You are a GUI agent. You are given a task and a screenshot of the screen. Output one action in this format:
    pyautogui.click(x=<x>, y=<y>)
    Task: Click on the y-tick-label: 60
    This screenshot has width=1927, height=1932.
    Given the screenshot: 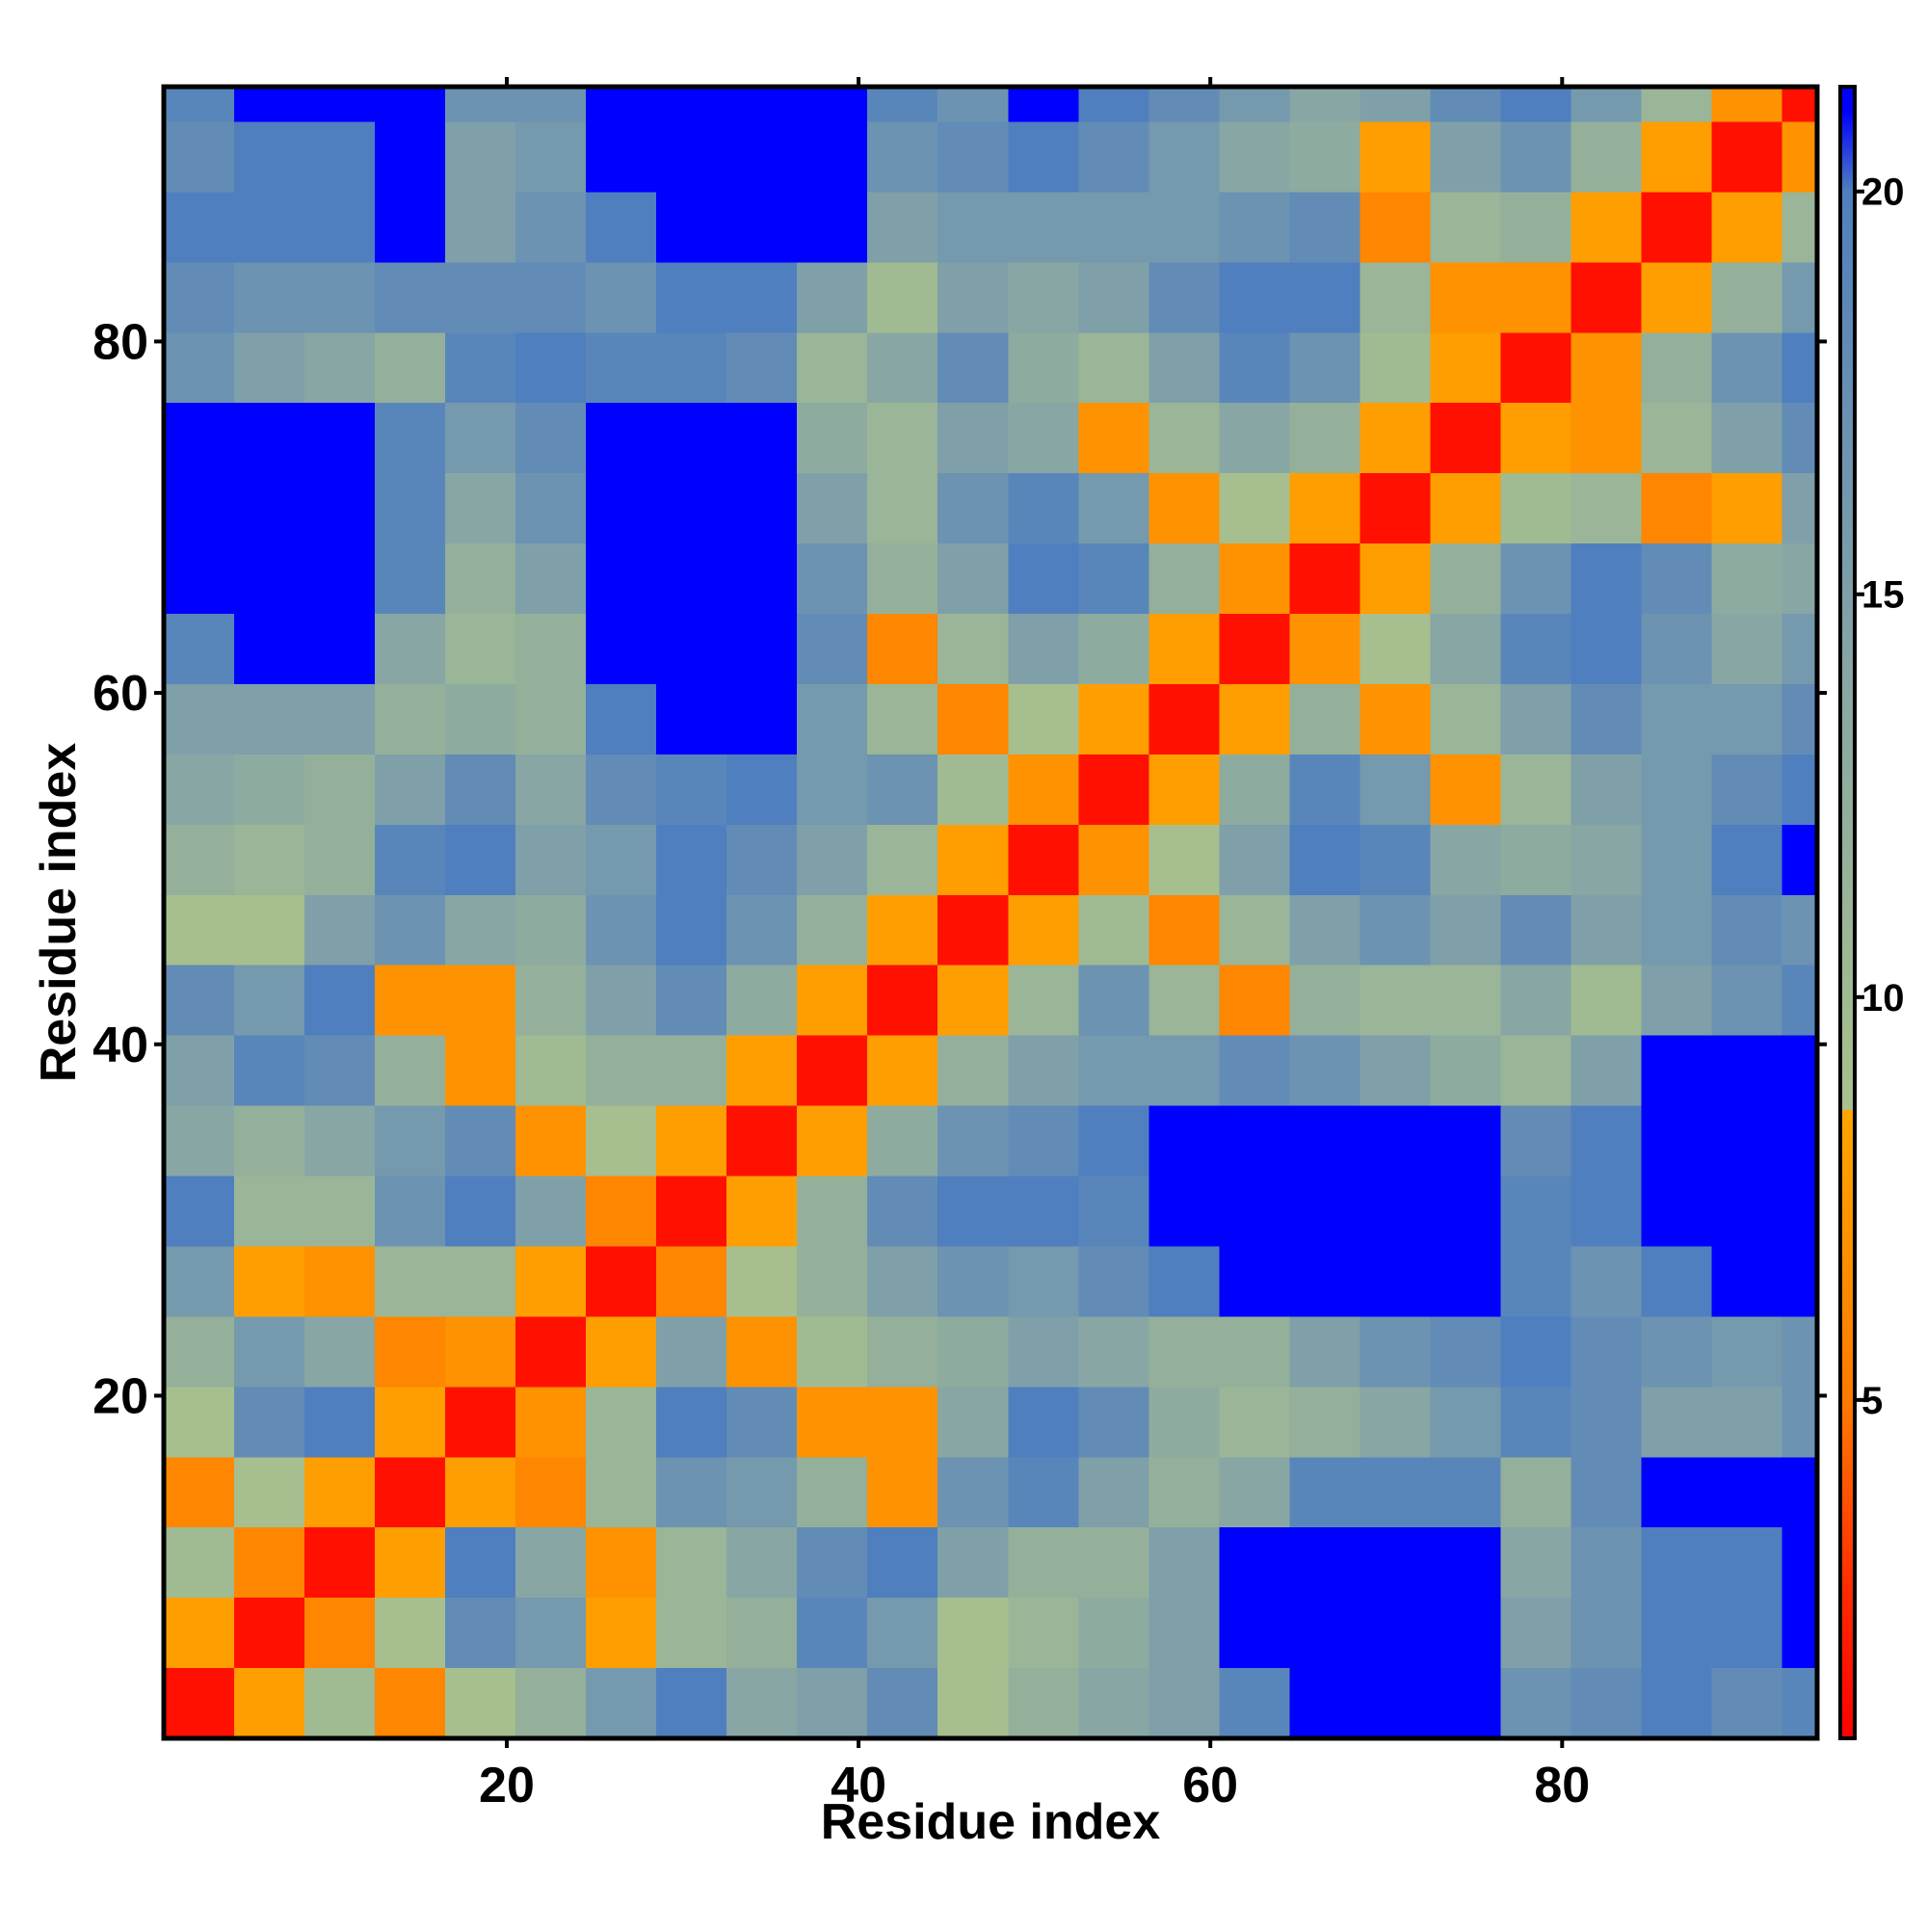 What is the action you would take?
    pyautogui.click(x=120, y=694)
    